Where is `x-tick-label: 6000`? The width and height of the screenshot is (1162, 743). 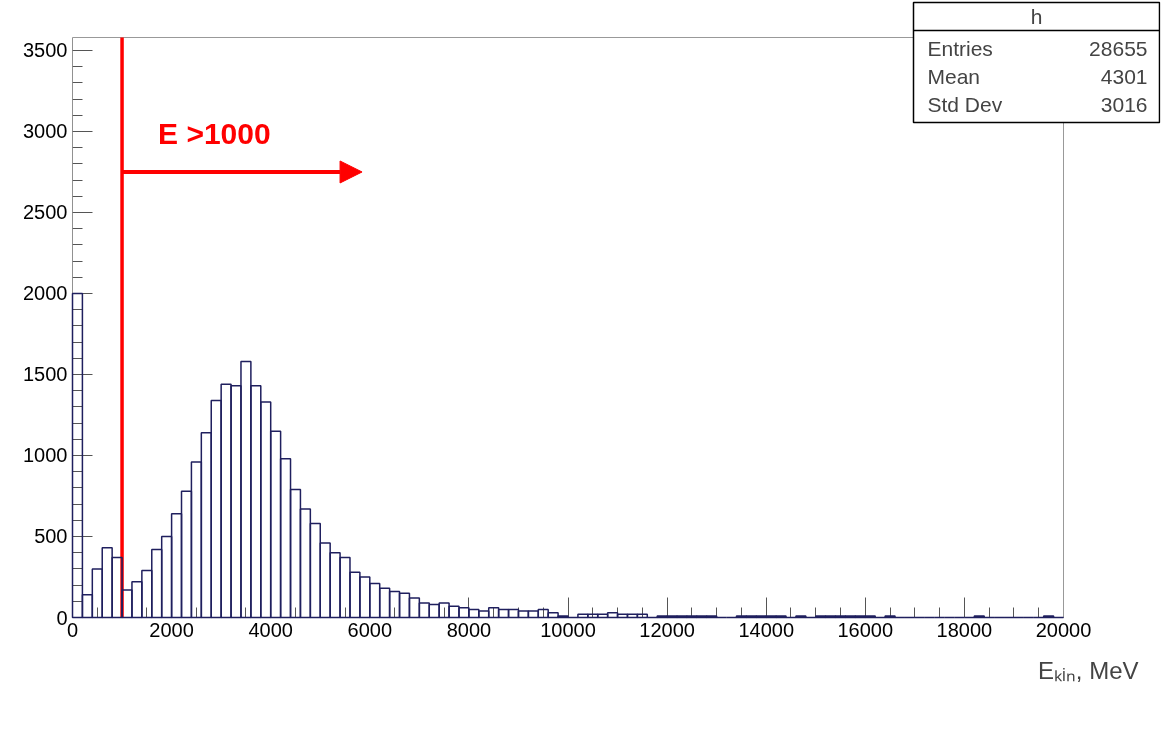
x-tick-label: 6000 is located at coordinates (370, 629).